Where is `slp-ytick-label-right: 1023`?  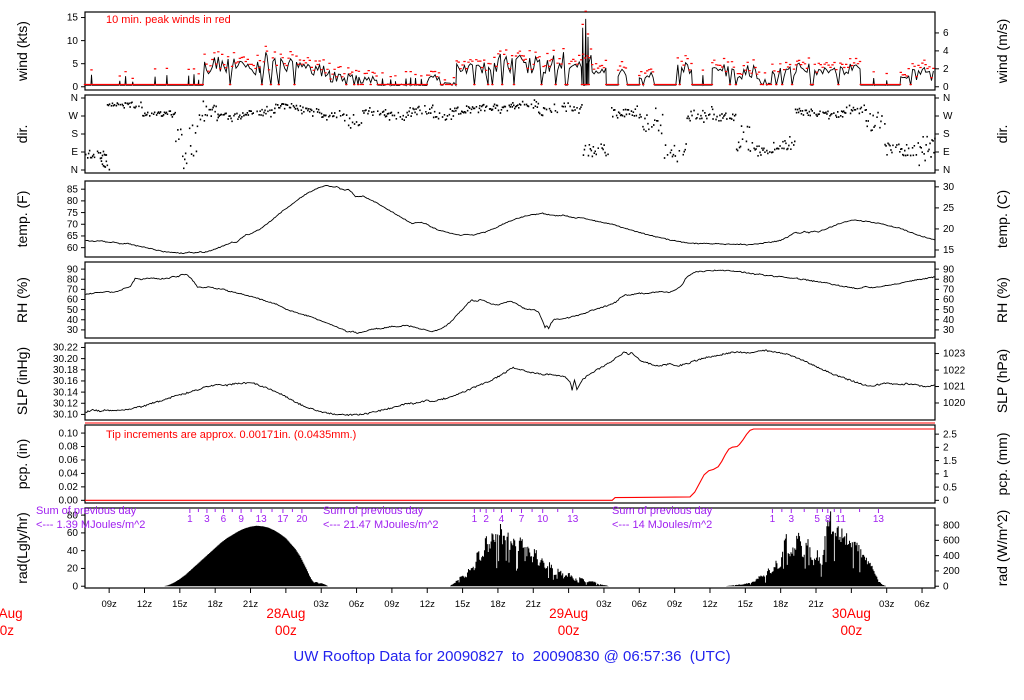
slp-ytick-label-right: 1023 is located at coordinates (954, 354).